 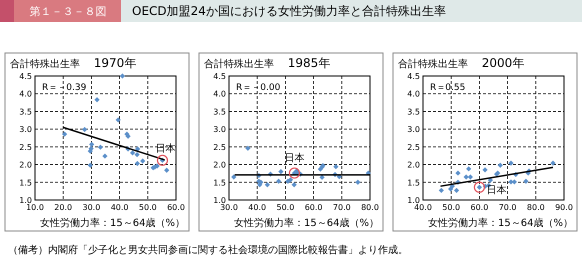 What do you see at coordinates (68, 11) in the screenshot?
I see `text: 第１－３－８図` at bounding box center [68, 11].